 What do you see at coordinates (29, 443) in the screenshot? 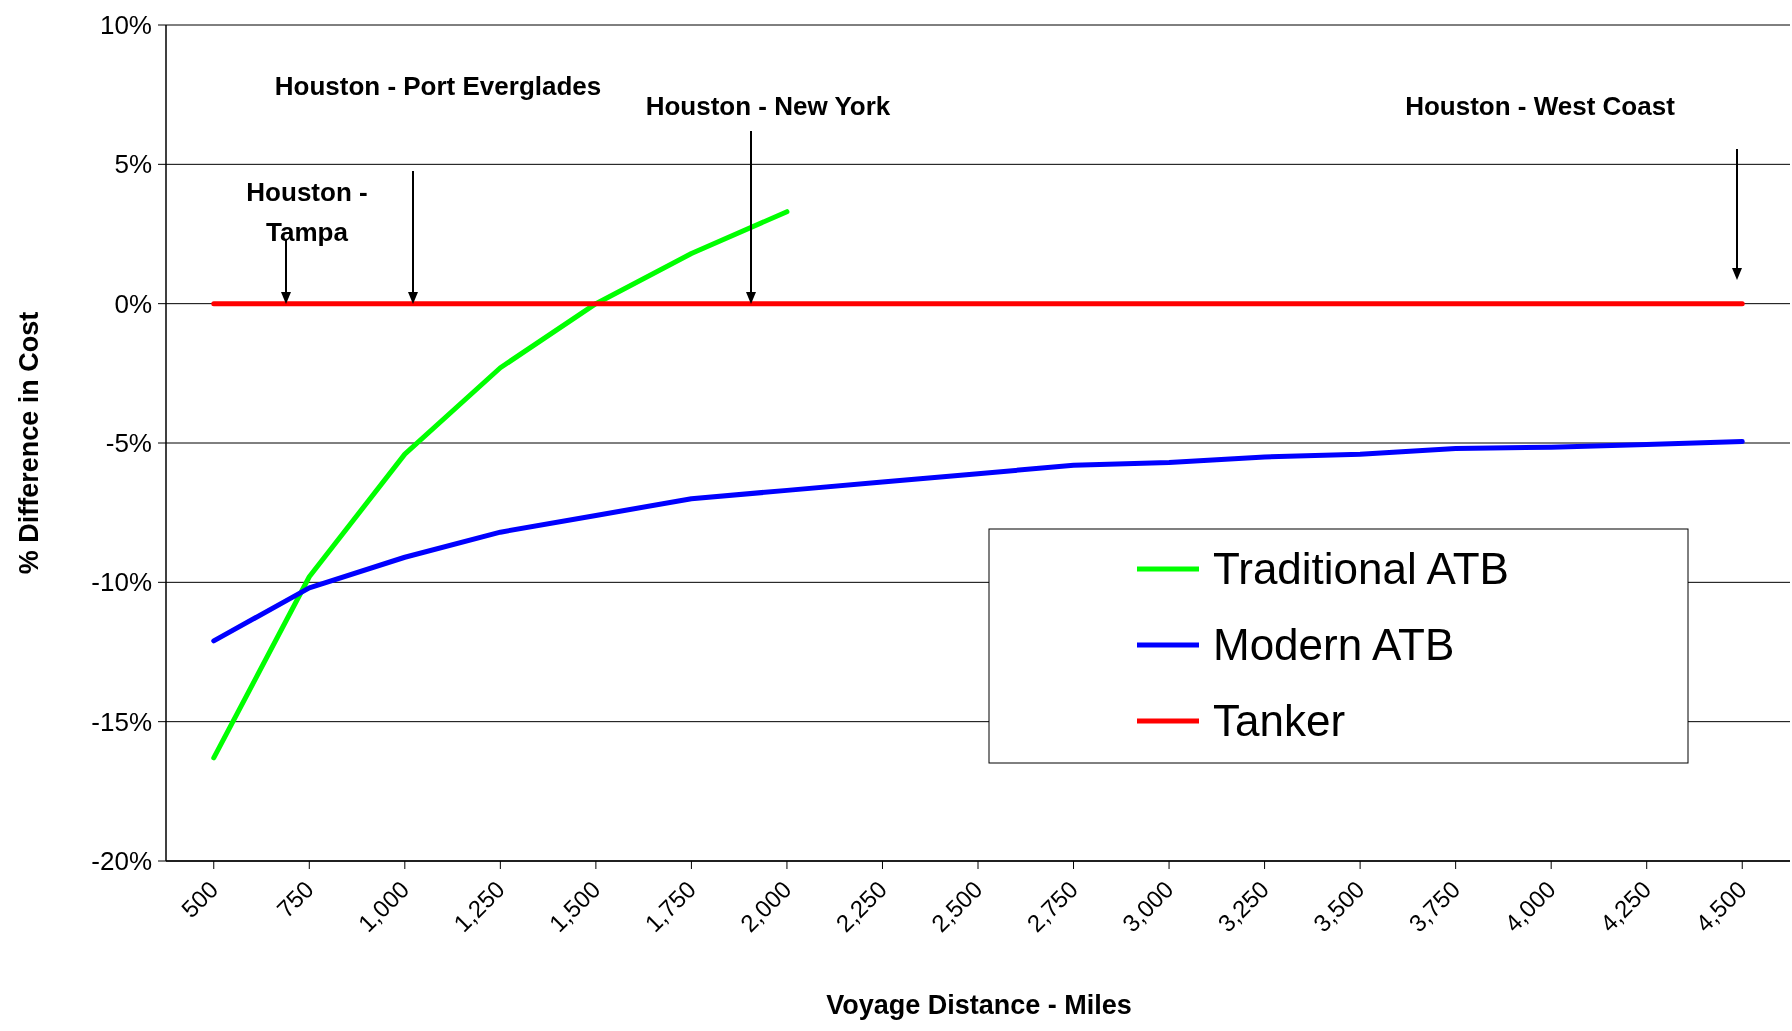
I see `y-axis-title: % Difference in Cost` at bounding box center [29, 443].